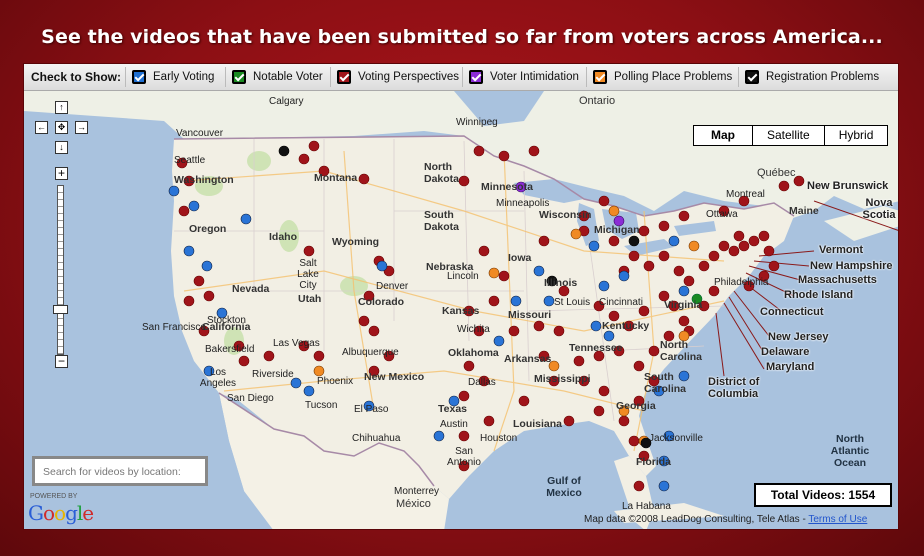  What do you see at coordinates (572, 302) in the screenshot?
I see `label-st-louis: St Louis` at bounding box center [572, 302].